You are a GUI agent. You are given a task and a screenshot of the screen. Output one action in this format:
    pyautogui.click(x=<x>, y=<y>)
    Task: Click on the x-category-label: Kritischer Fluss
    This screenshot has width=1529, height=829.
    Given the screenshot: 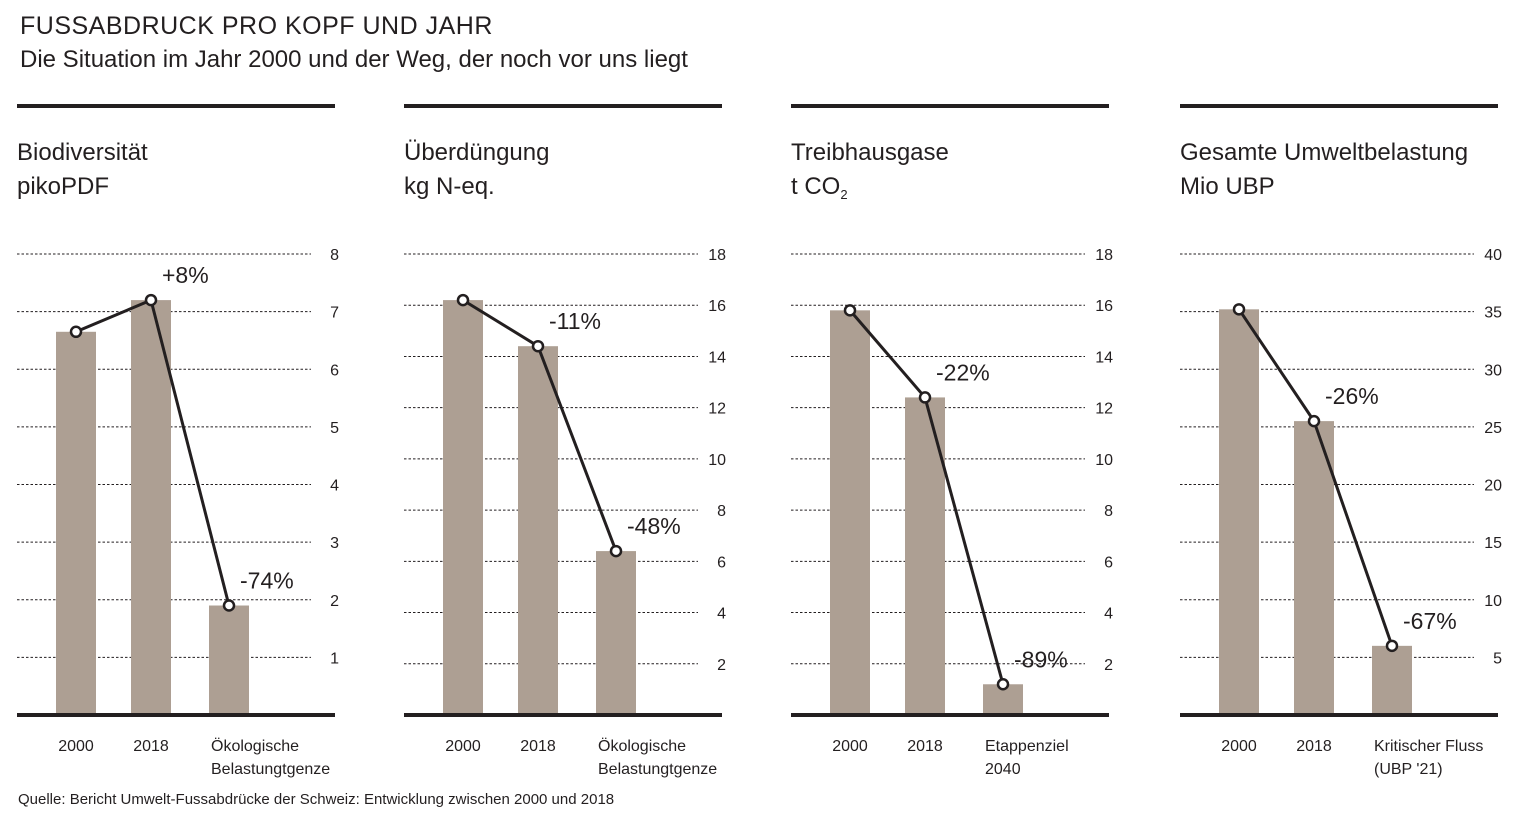 What is the action you would take?
    pyautogui.click(x=1428, y=746)
    